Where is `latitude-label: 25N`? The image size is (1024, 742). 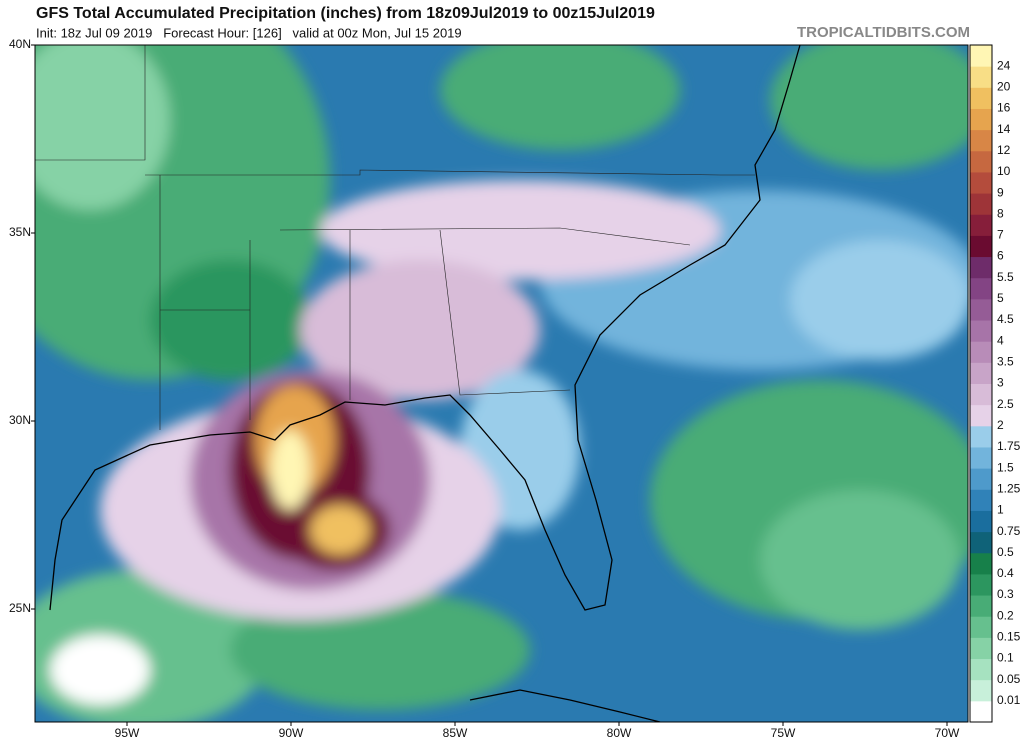
latitude-label: 25N is located at coordinates (20, 608).